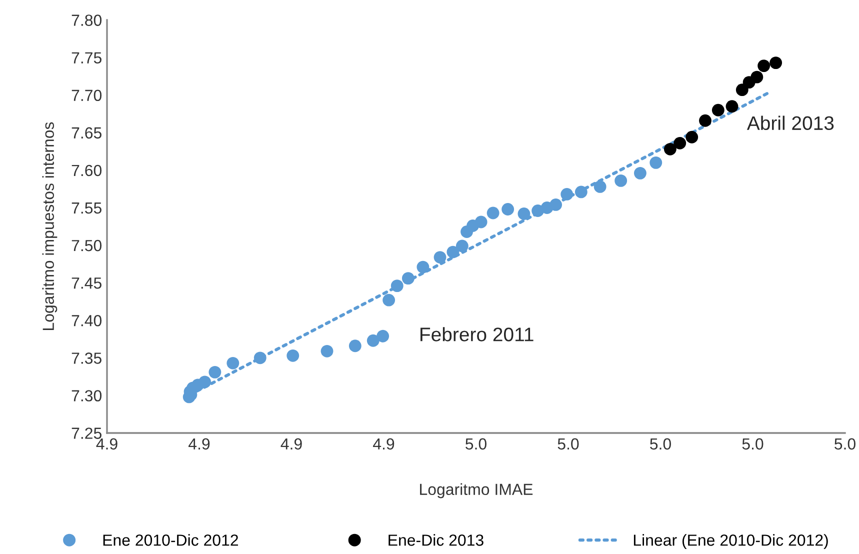 The width and height of the screenshot is (859, 554). Describe the element at coordinates (731, 541) in the screenshot. I see `legend-label: Linear (Ene 2010-Dic 2012)` at that location.